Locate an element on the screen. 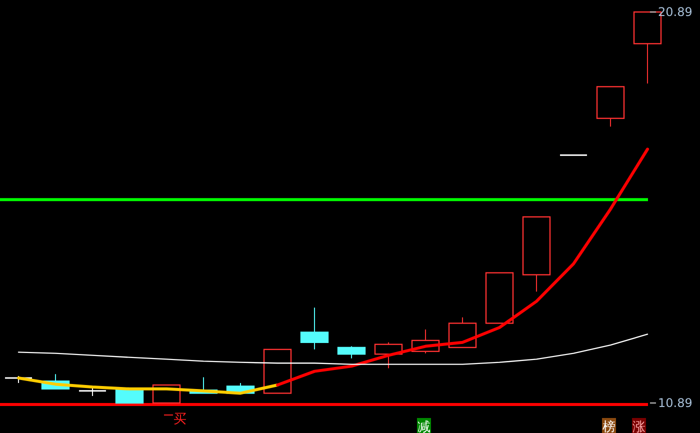 This screenshot has height=433, width=700. text: 减 is located at coordinates (424, 426).